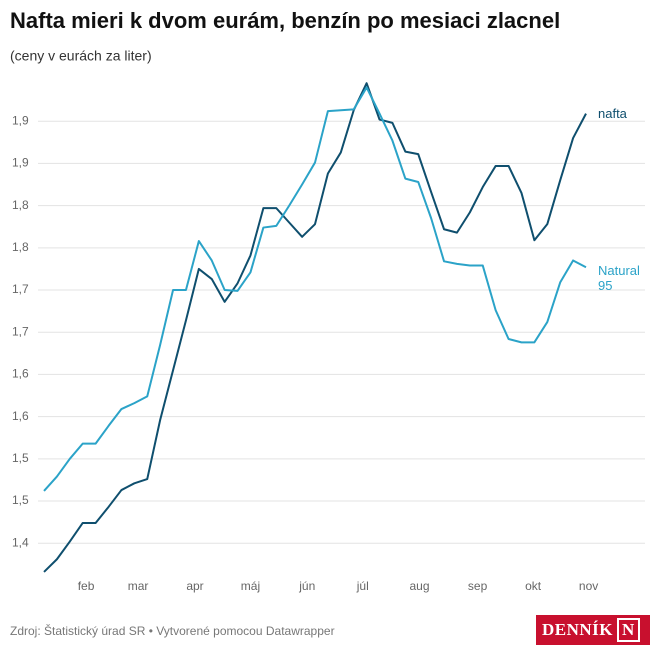  Describe the element at coordinates (250, 586) in the screenshot. I see `x-tick-label: máj` at that location.